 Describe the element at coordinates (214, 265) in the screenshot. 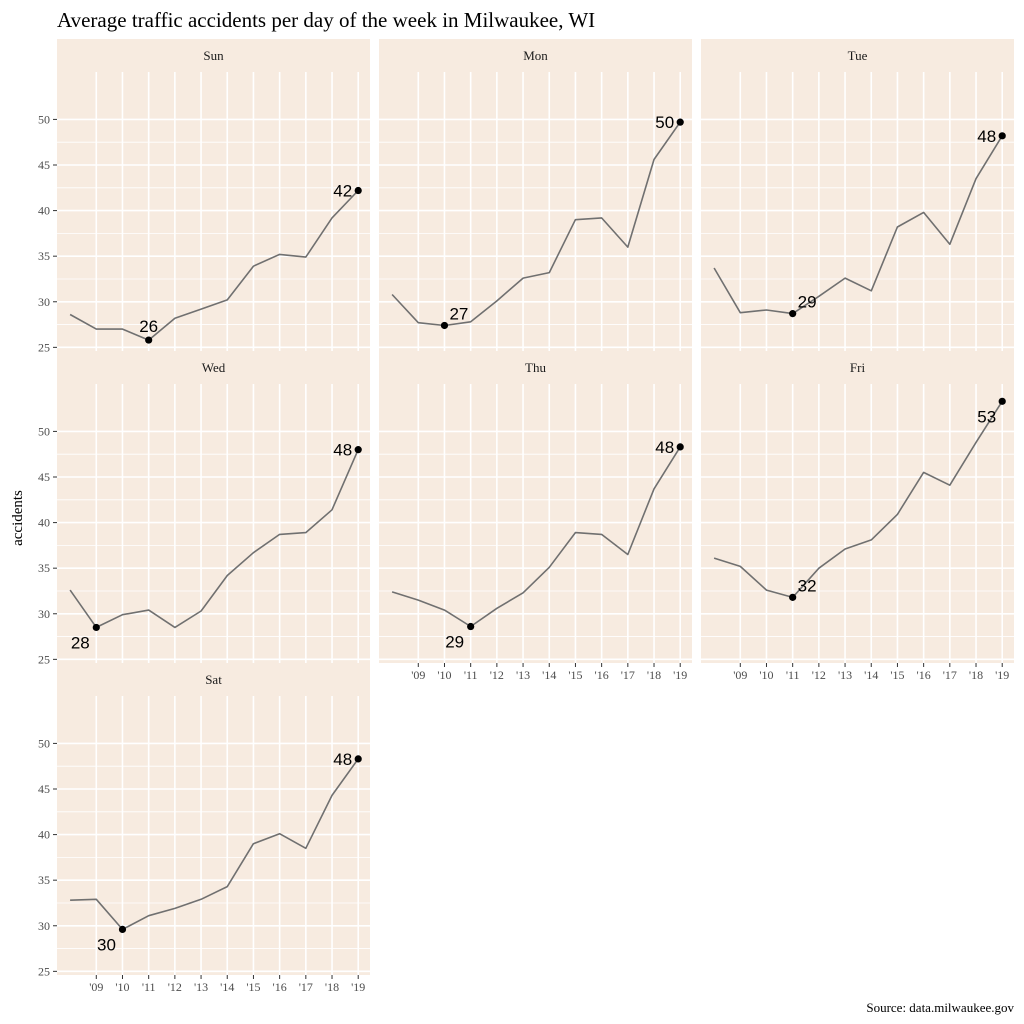

I see `series-line-sun` at that location.